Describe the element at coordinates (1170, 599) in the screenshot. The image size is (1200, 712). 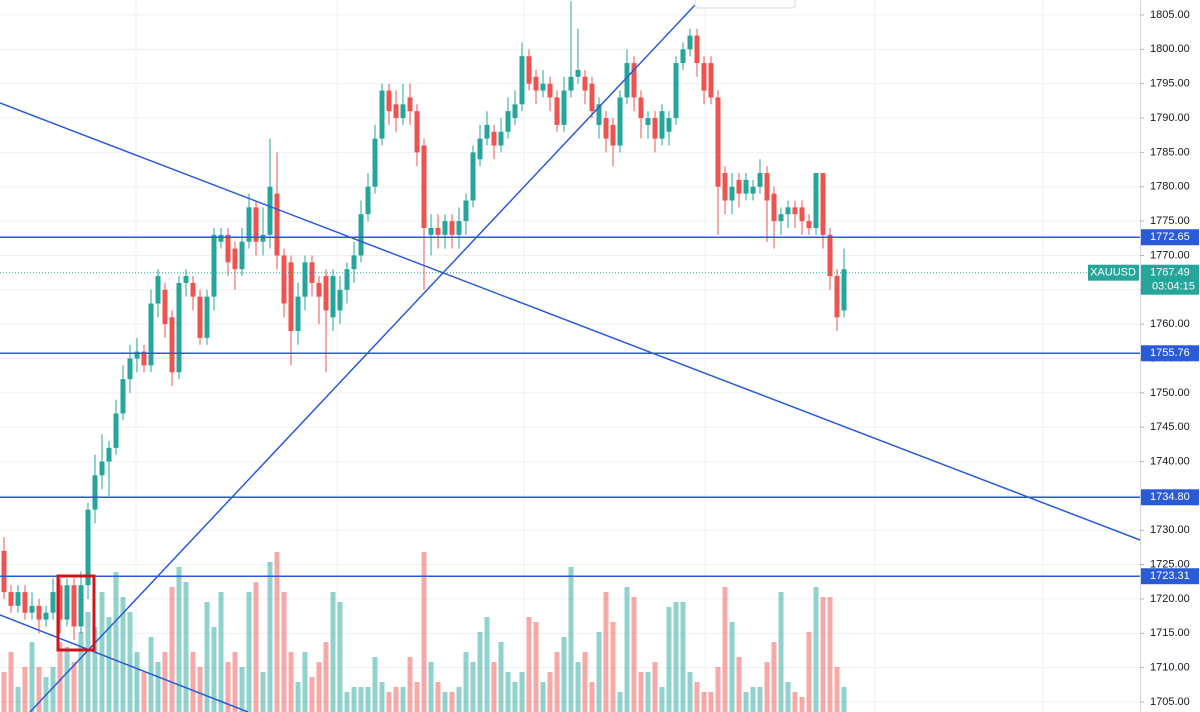
I see `y-tick-label: 1720.00` at that location.